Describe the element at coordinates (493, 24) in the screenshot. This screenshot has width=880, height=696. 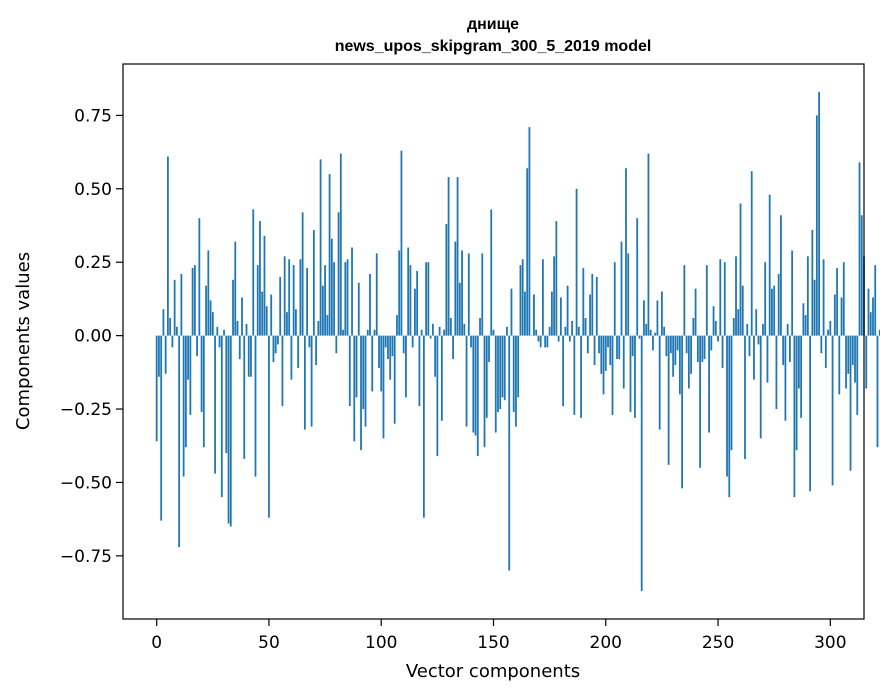
I see `chart-title: днище` at that location.